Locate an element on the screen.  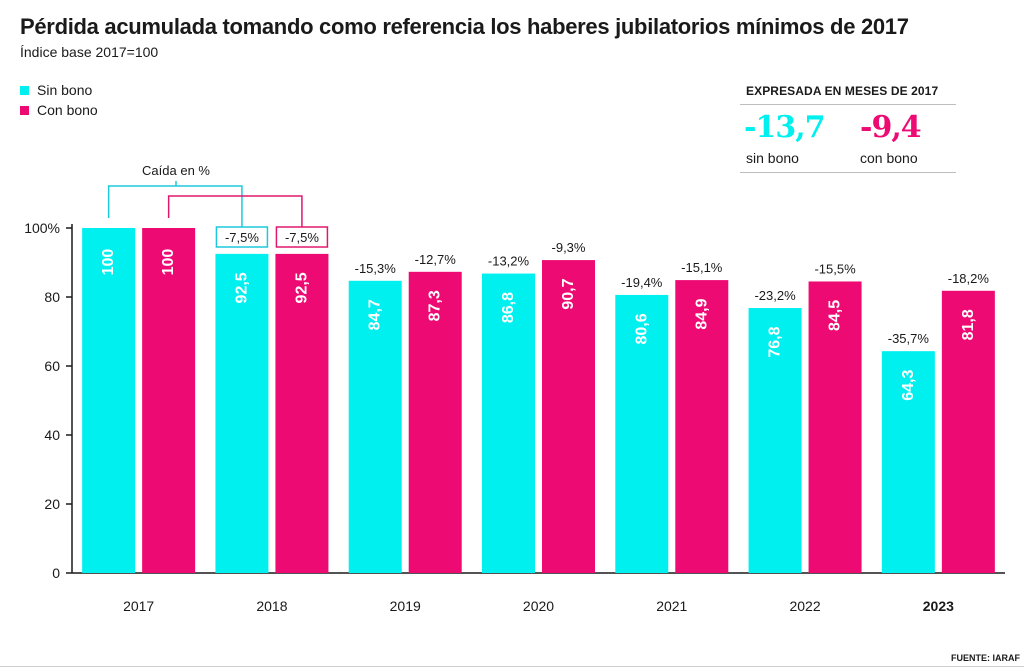
bar-value-label: 86,8 is located at coordinates (508, 307).